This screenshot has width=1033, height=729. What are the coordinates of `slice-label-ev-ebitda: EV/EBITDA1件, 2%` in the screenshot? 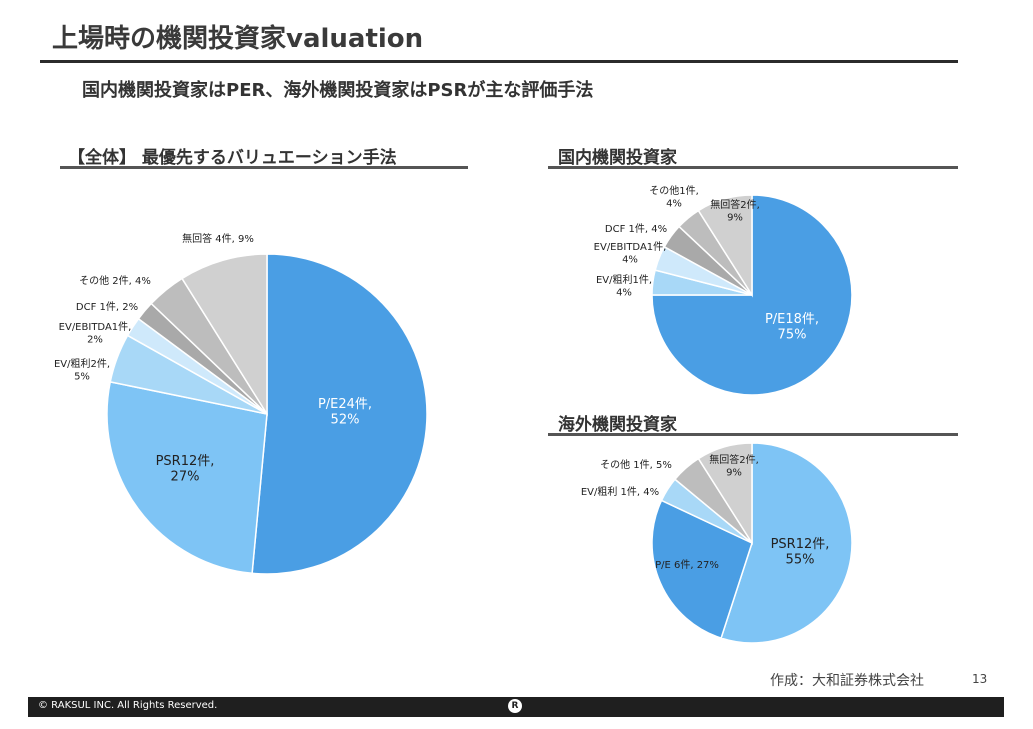 It's located at (95, 333).